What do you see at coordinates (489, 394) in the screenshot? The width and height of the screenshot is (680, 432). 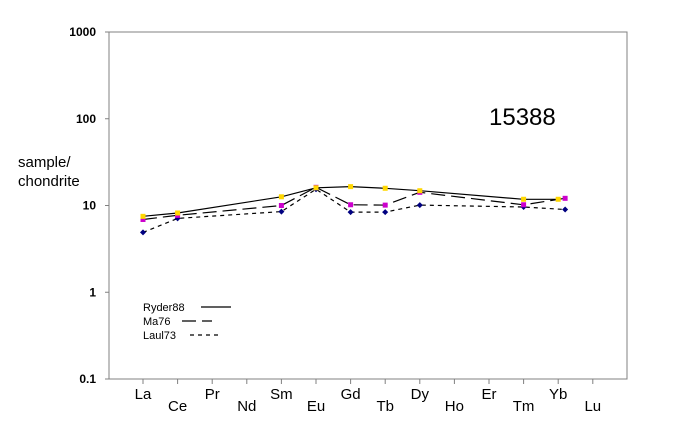 I see `x-tick-label: Er` at bounding box center [489, 394].